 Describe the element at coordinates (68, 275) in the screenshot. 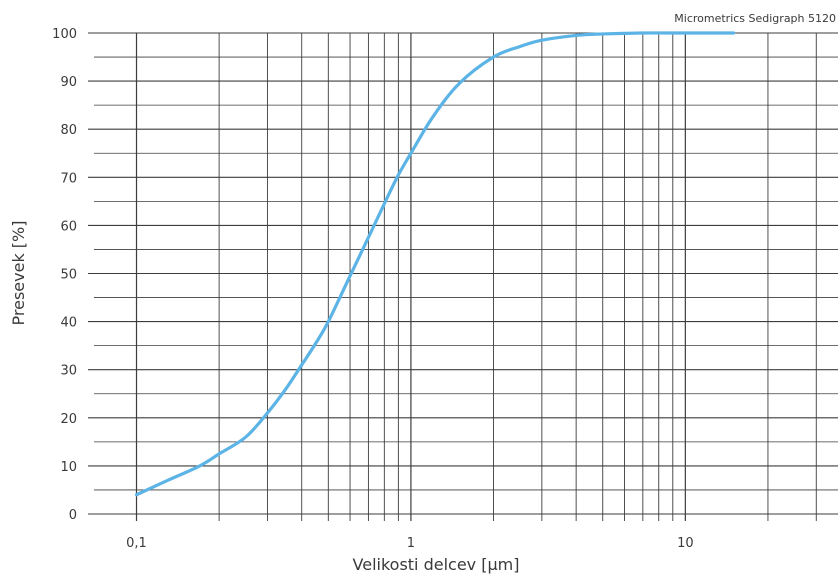

I see `y-tick-label: 50` at that location.